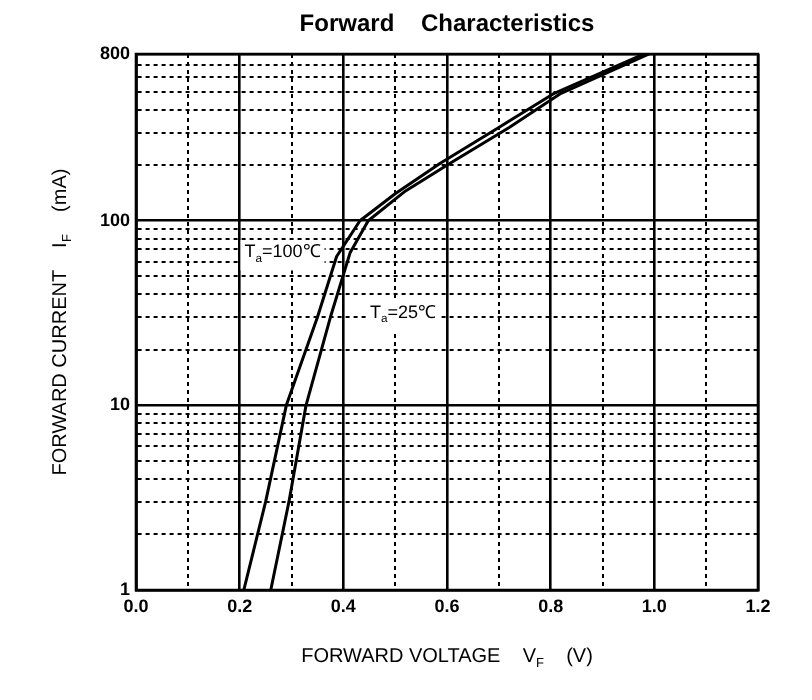 This screenshot has width=812, height=700. What do you see at coordinates (119, 404) in the screenshot?
I see `y-tick-label: 10` at bounding box center [119, 404].